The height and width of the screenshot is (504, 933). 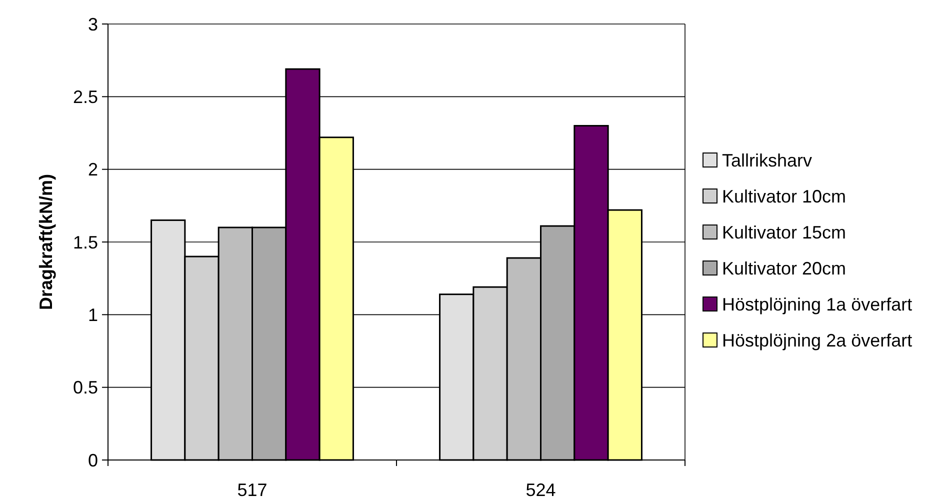 What do you see at coordinates (85, 242) in the screenshot?
I see `y-tick-label: 1.5` at bounding box center [85, 242].